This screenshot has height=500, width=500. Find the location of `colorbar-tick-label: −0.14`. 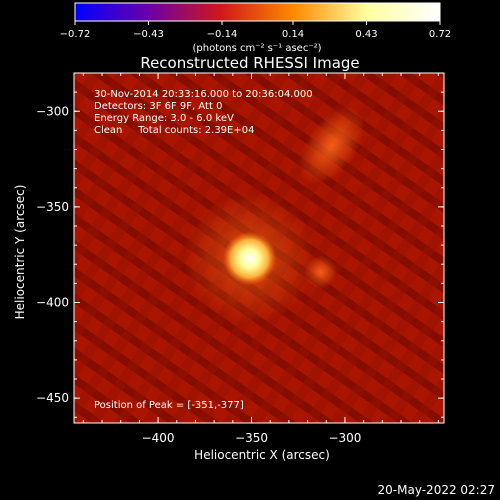

colorbar-tick-label: −0.14 is located at coordinates (222, 34).